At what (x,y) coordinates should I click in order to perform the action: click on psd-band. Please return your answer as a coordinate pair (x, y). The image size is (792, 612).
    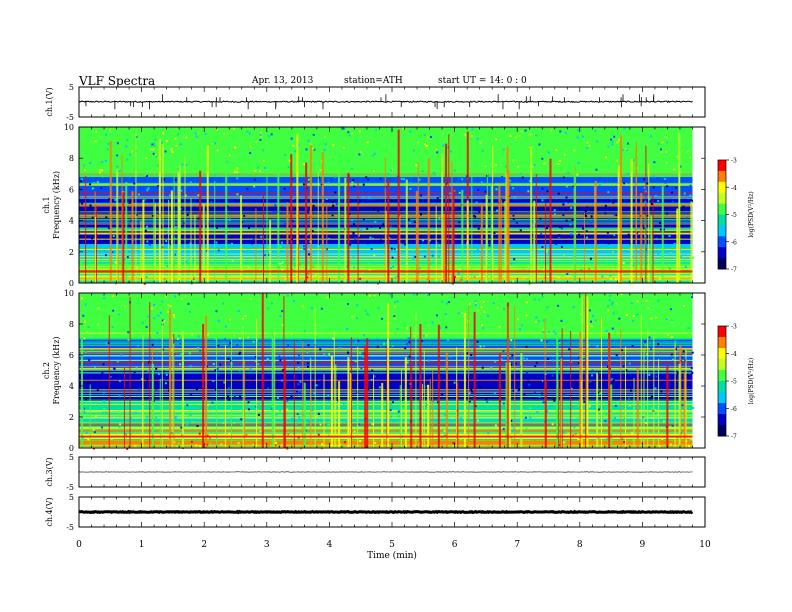
    Looking at the image, I should click on (386, 355).